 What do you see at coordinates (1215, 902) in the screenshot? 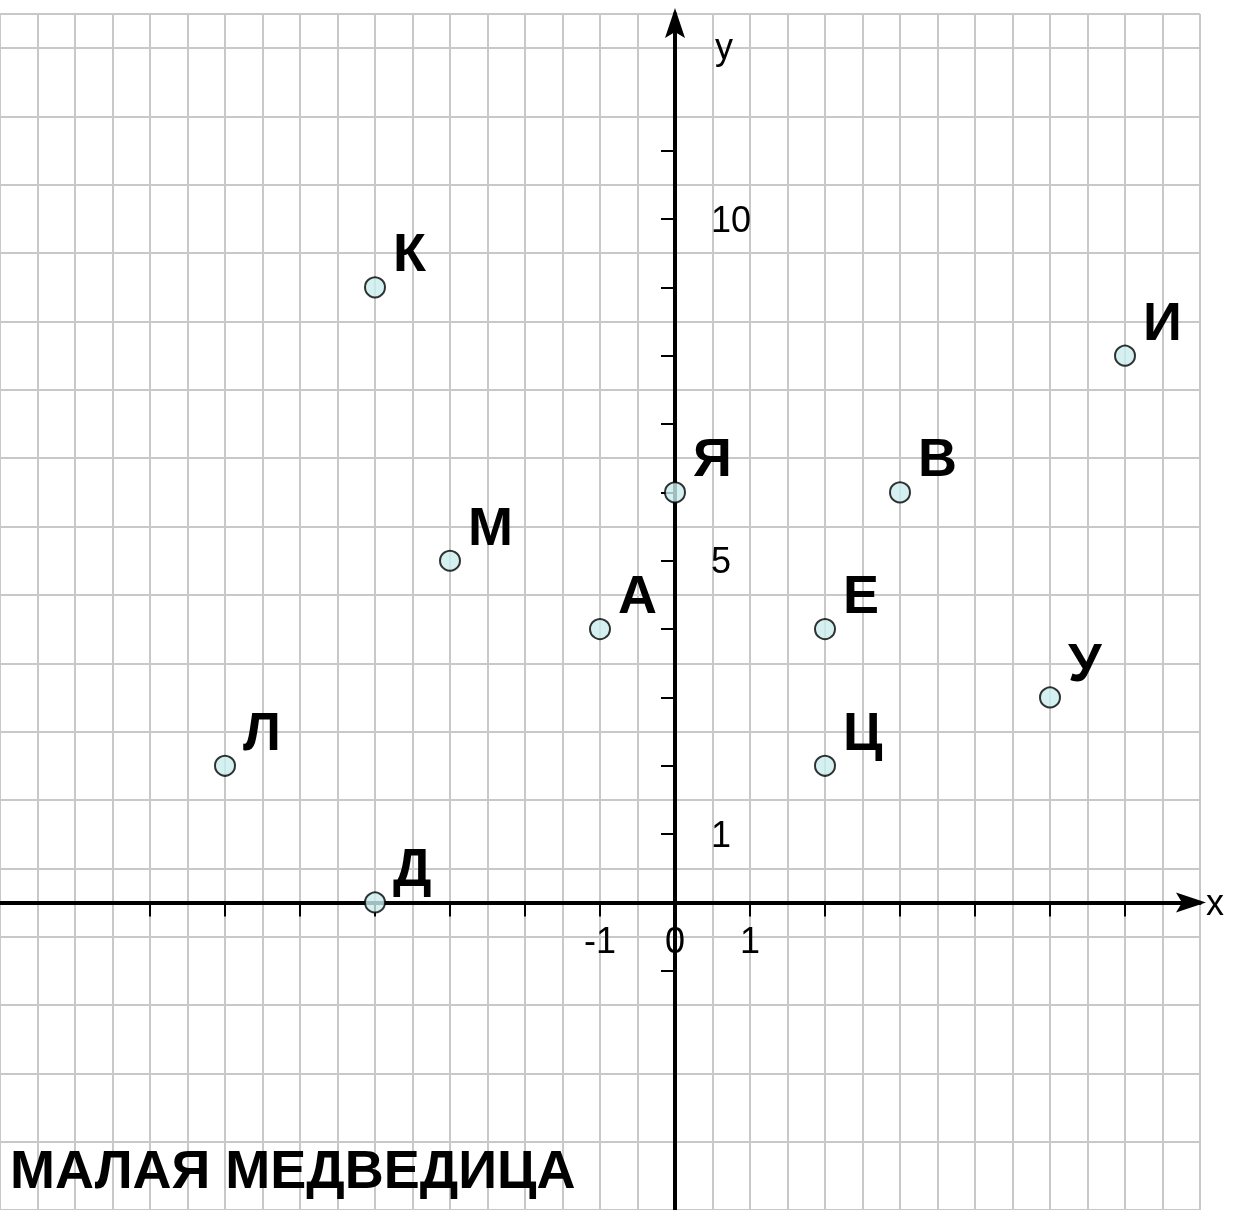
I see `x-axis-title: x` at bounding box center [1215, 902].